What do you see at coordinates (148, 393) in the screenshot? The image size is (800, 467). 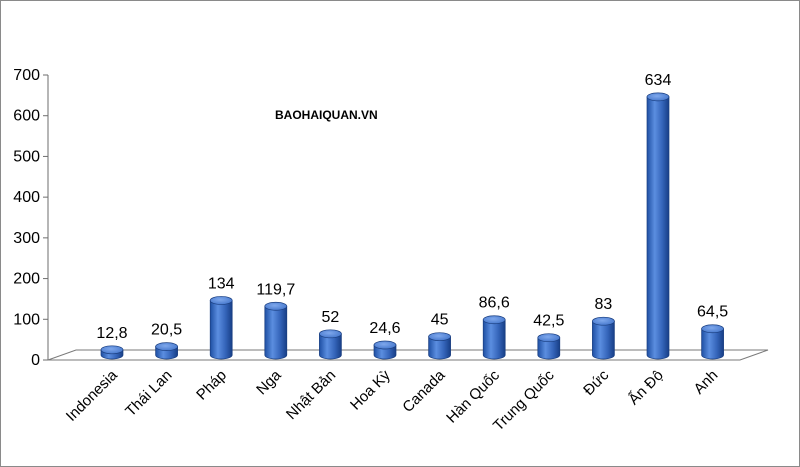 I see `category-label: Thái Lan` at bounding box center [148, 393].